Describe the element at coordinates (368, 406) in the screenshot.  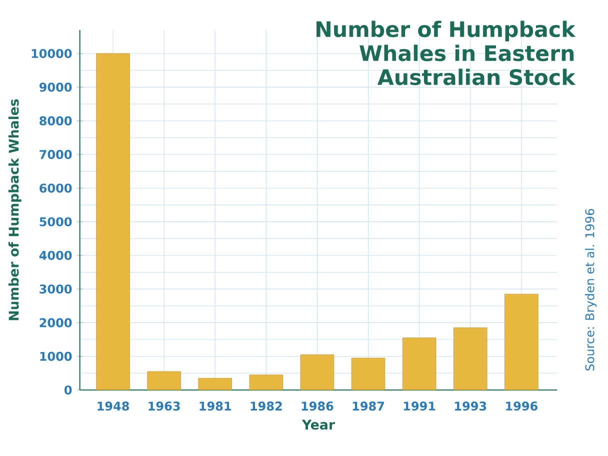
I see `x-tick-label: 1987` at that location.